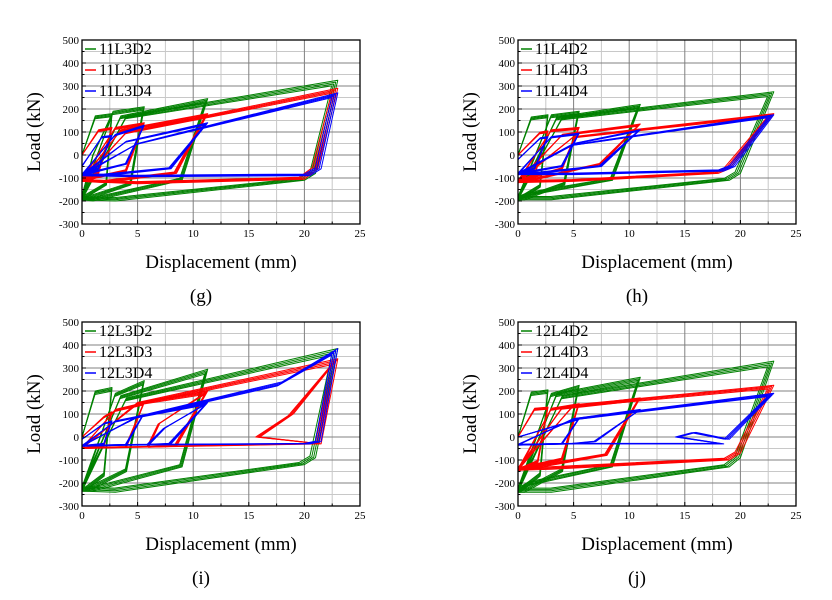 This screenshot has height=600, width=832. I want to click on legend-label: 12L3D4, so click(125, 373).